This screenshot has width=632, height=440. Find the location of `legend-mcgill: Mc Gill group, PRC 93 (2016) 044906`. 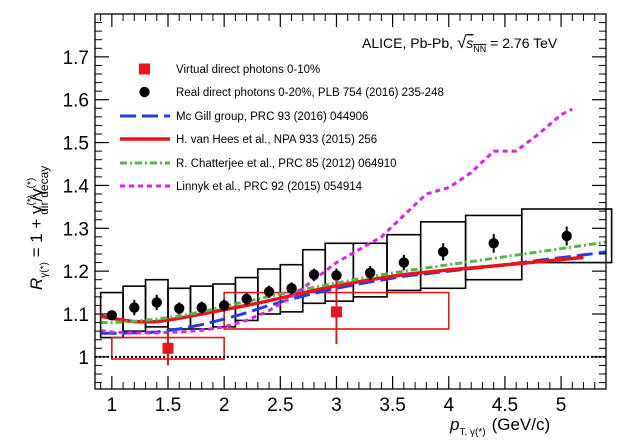

legend-mcgill: Mc Gill group, PRC 93 (2016) 044906 is located at coordinates (244, 117).